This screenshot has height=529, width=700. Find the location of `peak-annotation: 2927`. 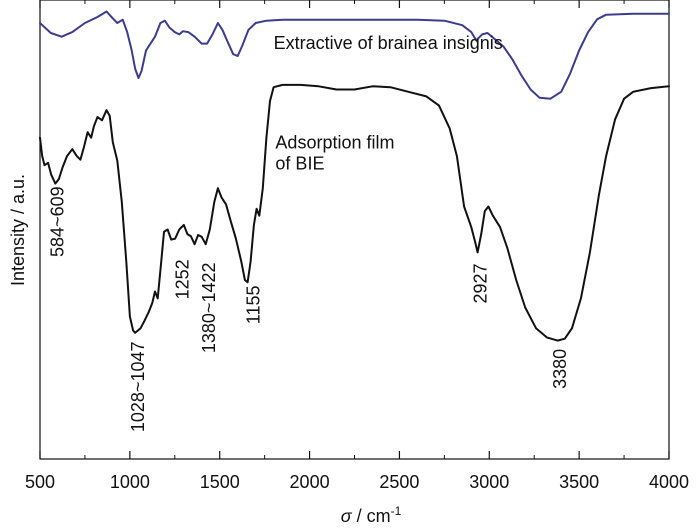

peak-annotation: 2927 is located at coordinates (481, 284).